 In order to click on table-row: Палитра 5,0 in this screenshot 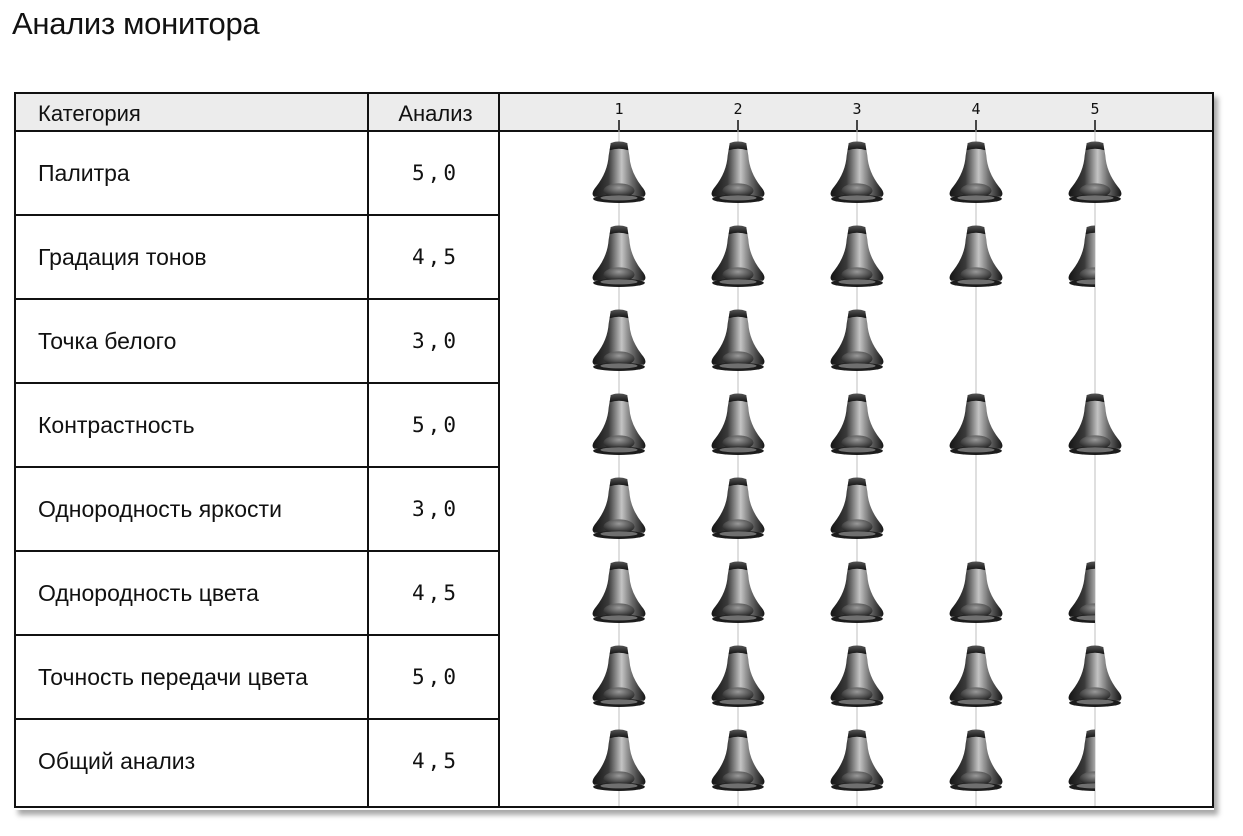, I will do `click(257, 174)`.